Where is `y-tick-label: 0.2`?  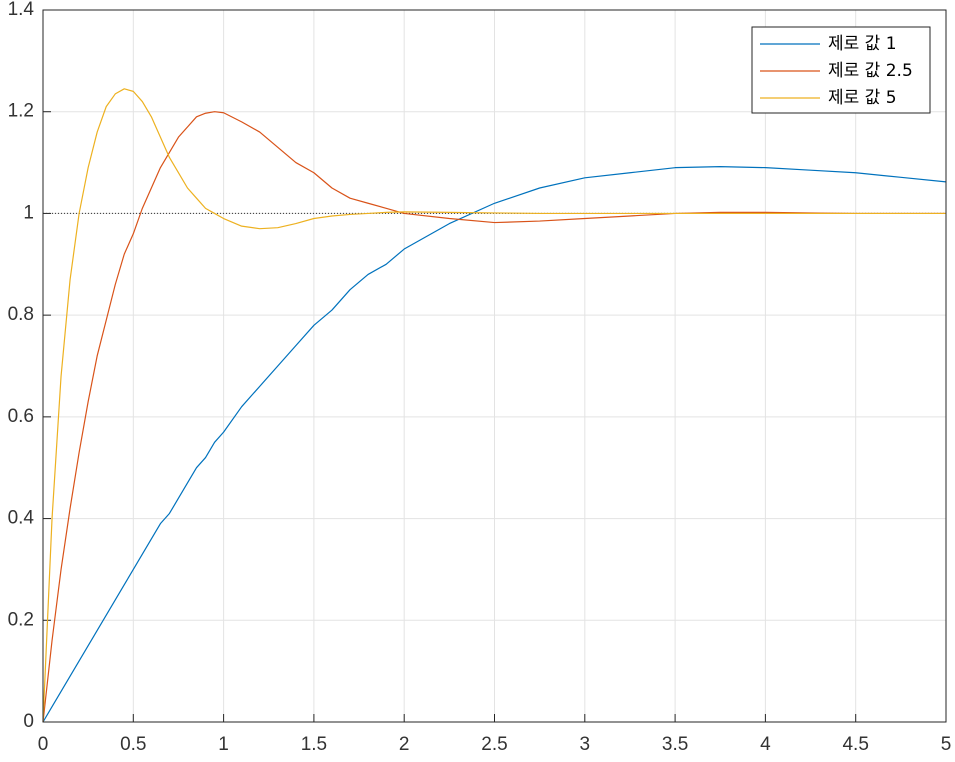 y-tick-label: 0.2 is located at coordinates (21, 619).